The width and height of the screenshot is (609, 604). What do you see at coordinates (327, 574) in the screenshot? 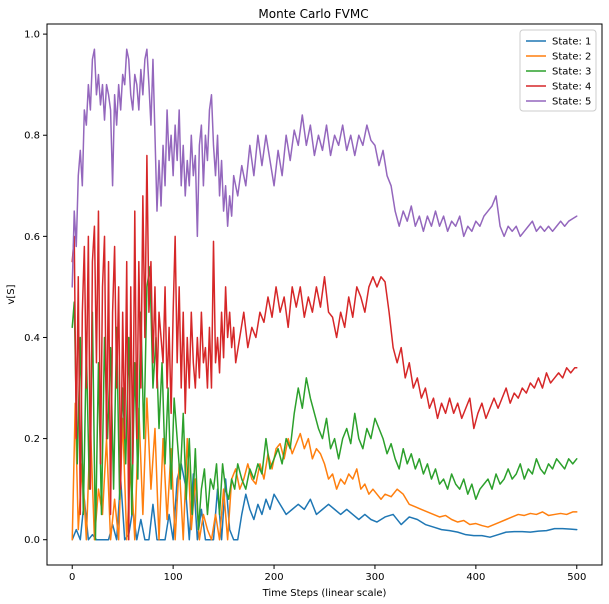
I see `x-axis: 0 100 200 300 400 500` at bounding box center [327, 574].